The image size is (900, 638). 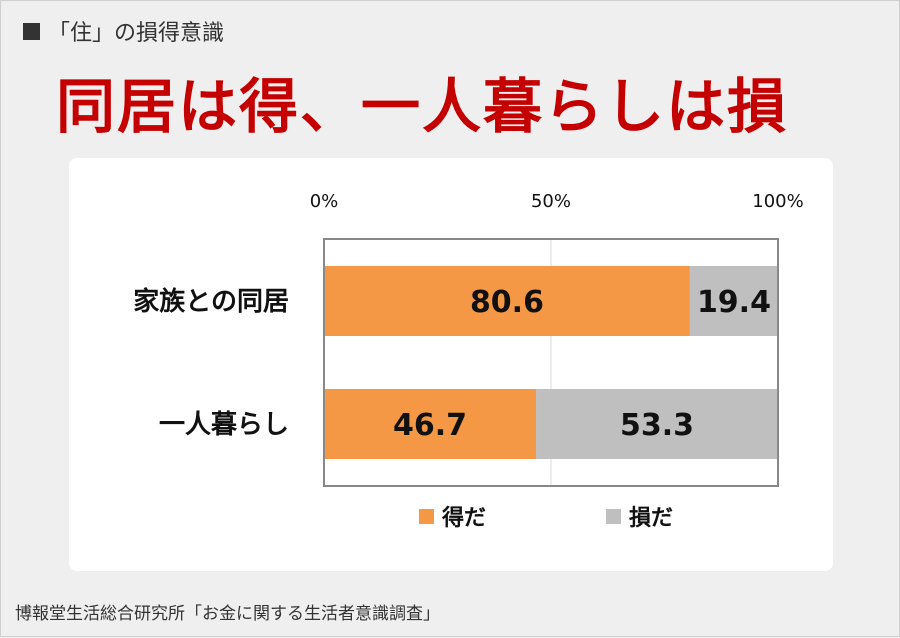 What do you see at coordinates (324, 201) in the screenshot?
I see `x-tick-label: 0%` at bounding box center [324, 201].